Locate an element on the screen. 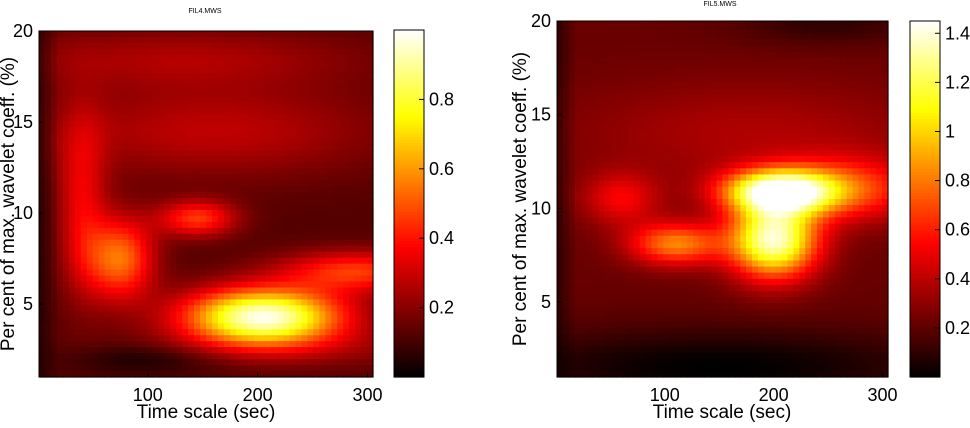 The image size is (970, 428). y-tick-label: 20 is located at coordinates (23, 31).